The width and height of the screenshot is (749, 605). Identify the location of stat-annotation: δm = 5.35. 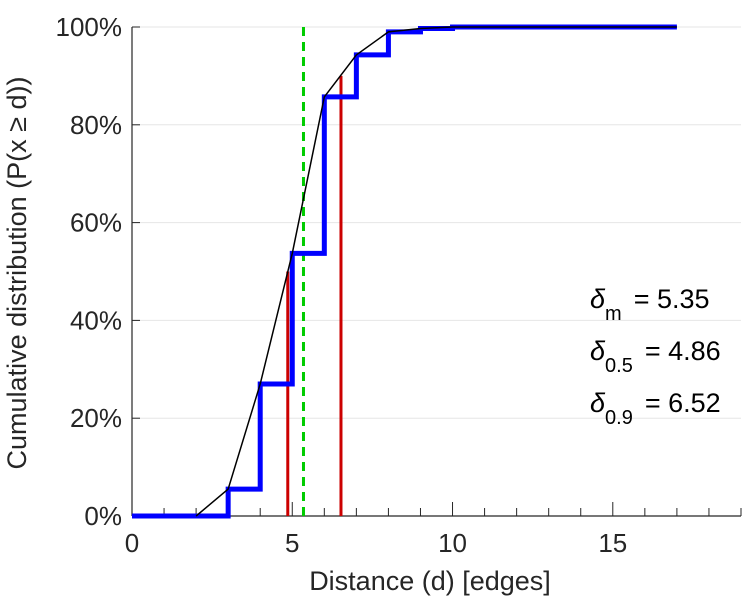
(650, 304).